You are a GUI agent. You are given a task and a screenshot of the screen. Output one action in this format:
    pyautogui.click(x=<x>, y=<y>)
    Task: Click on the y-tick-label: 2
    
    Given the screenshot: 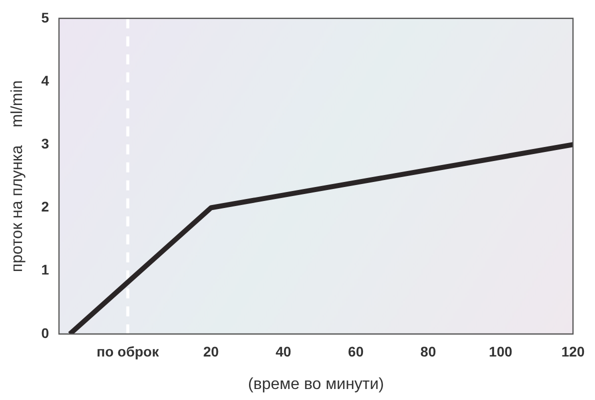 What is the action you would take?
    pyautogui.click(x=45, y=206)
    